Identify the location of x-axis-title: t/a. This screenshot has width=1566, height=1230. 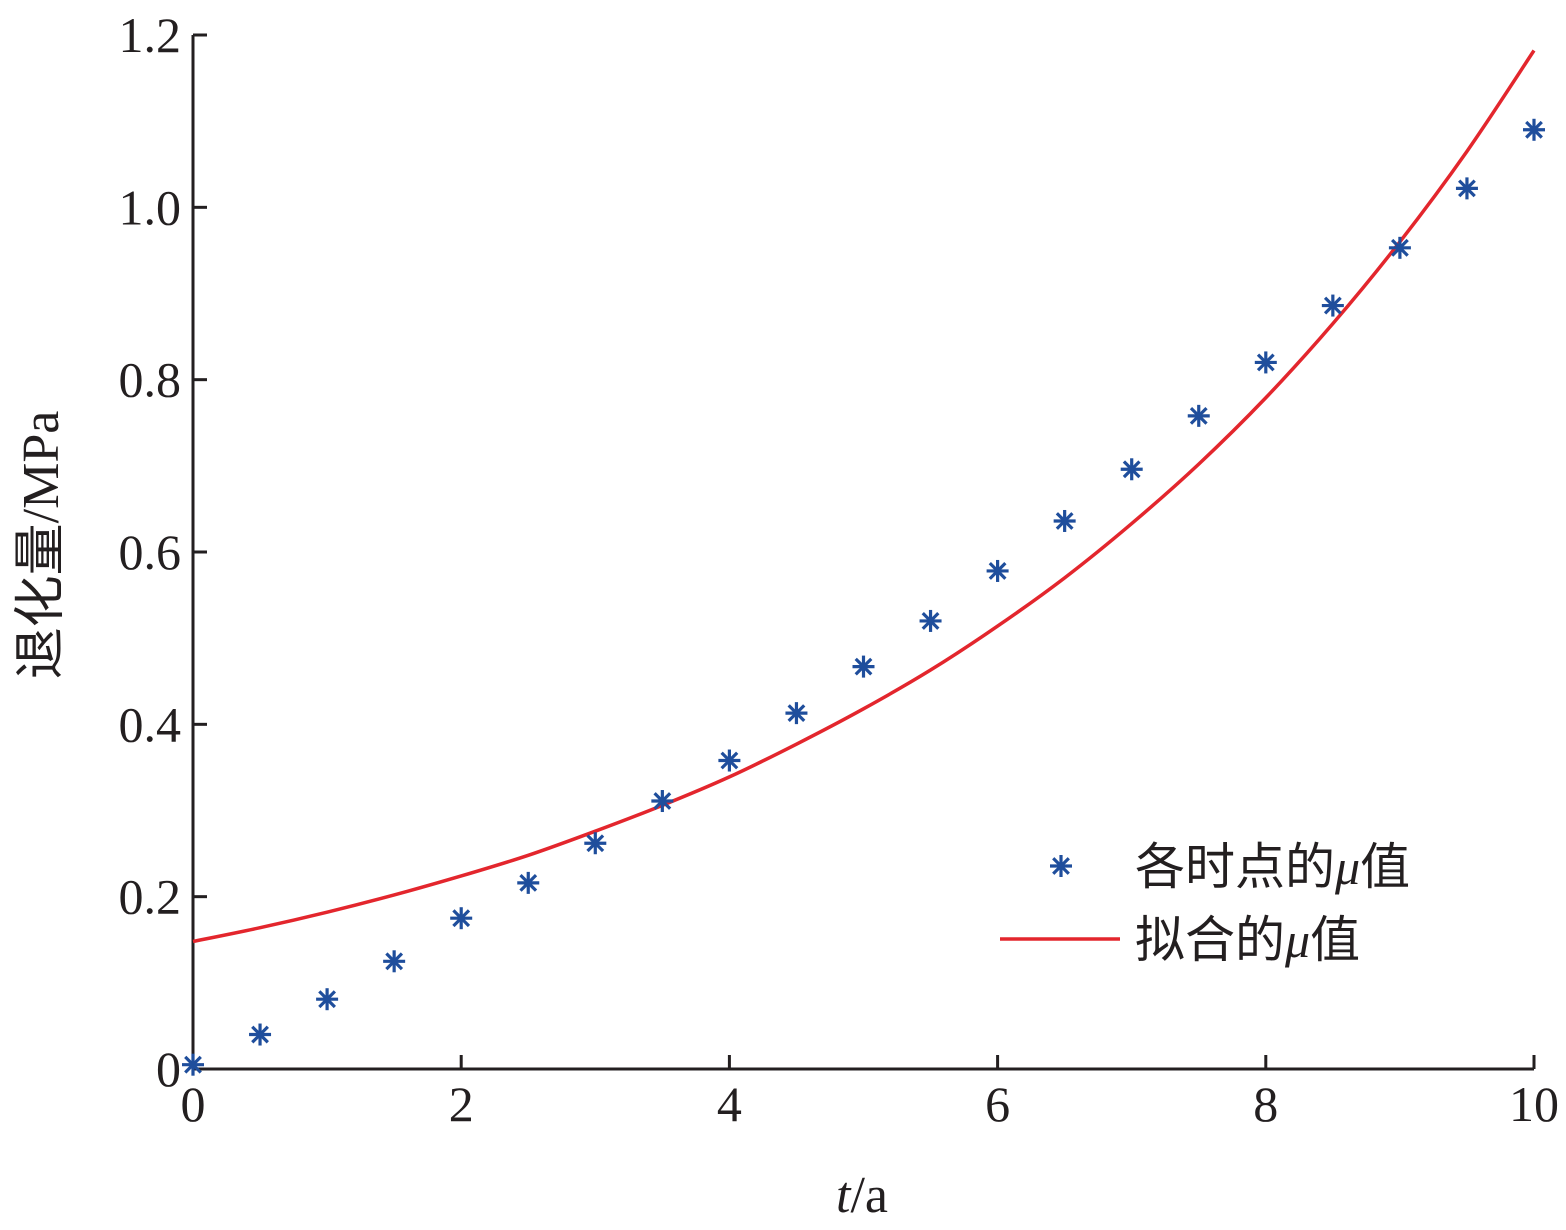
(862, 1195).